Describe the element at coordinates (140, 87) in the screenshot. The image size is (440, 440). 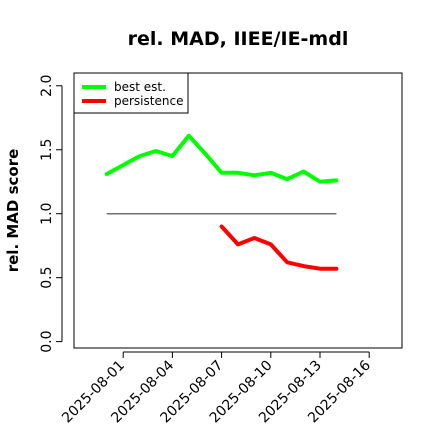
I see `legend-label: best est.` at that location.